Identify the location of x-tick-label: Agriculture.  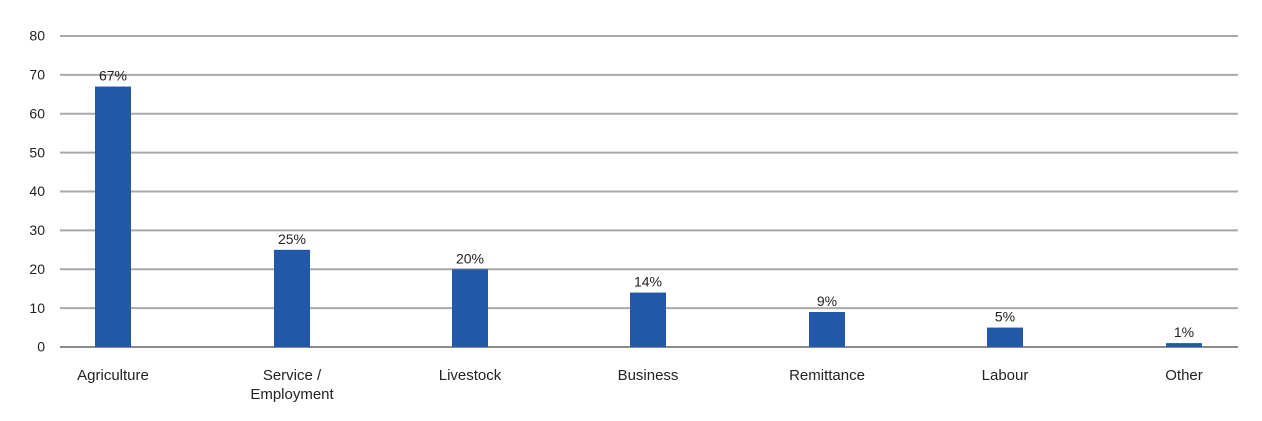
(113, 375).